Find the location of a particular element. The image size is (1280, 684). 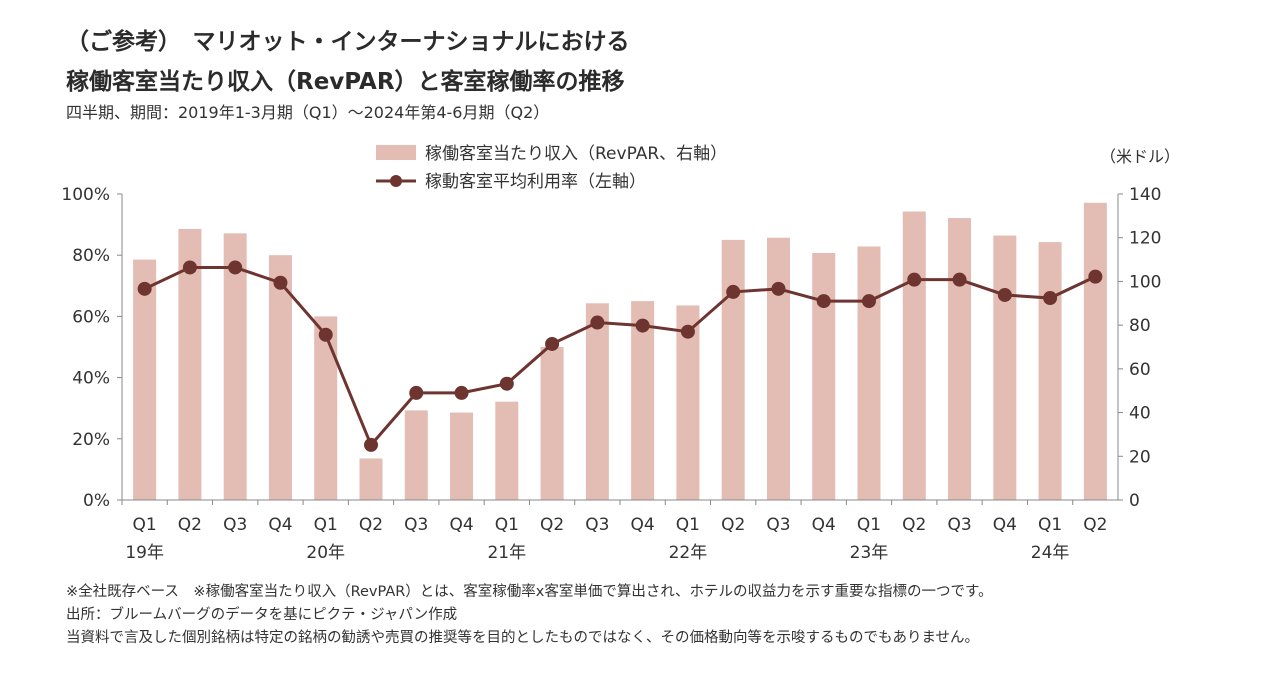

y-right-tick-label: 140 is located at coordinates (1145, 195).